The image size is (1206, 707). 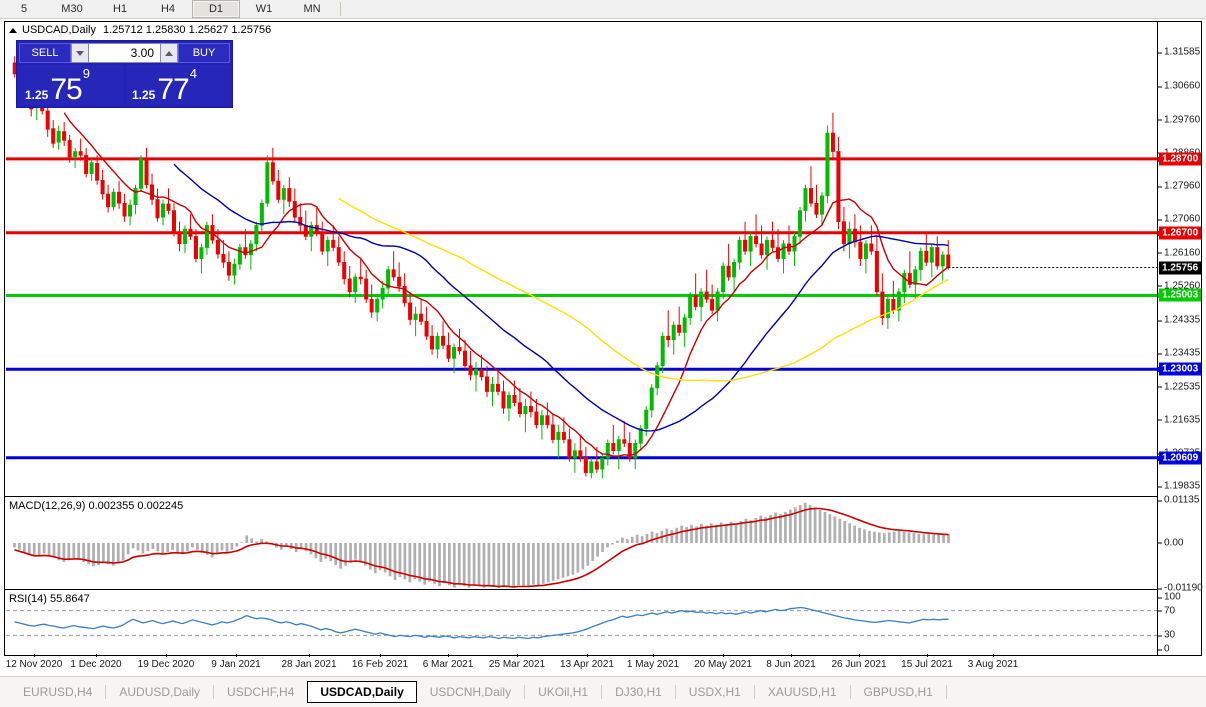 What do you see at coordinates (1180, 295) in the screenshot?
I see `price-label-support: 1.25003` at bounding box center [1180, 295].